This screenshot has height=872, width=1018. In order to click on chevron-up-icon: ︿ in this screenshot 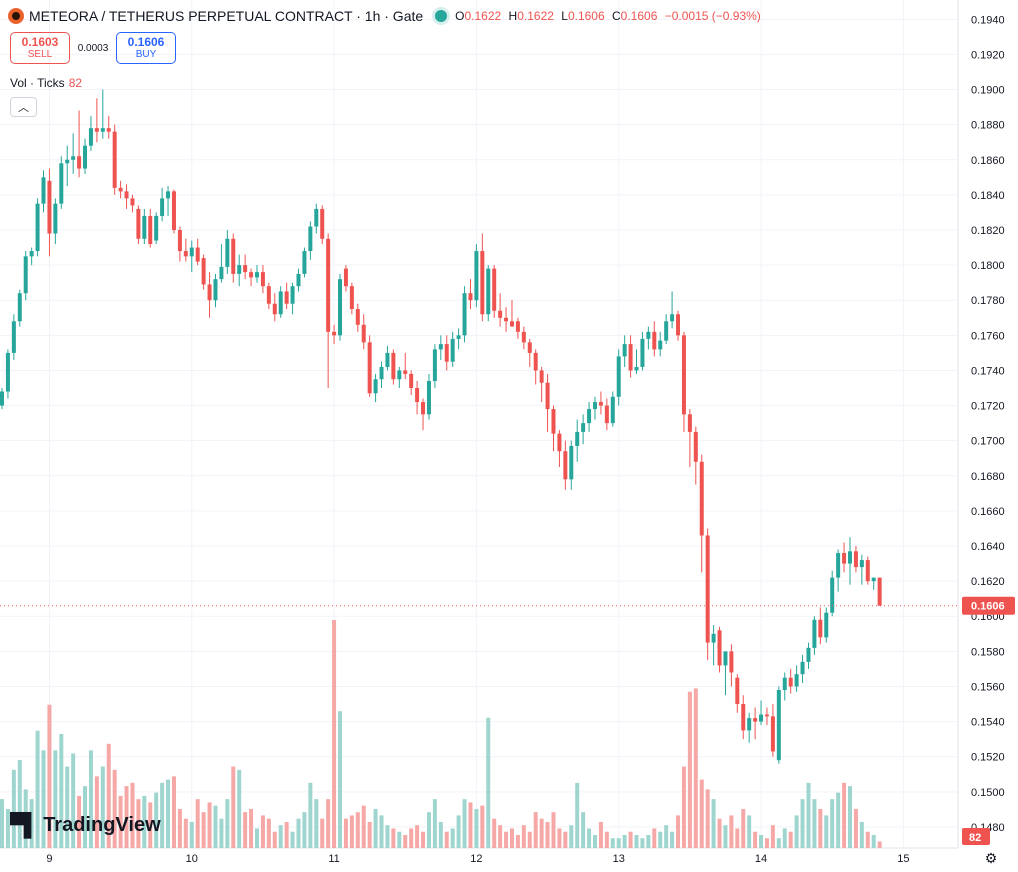, I will do `click(23, 108)`.